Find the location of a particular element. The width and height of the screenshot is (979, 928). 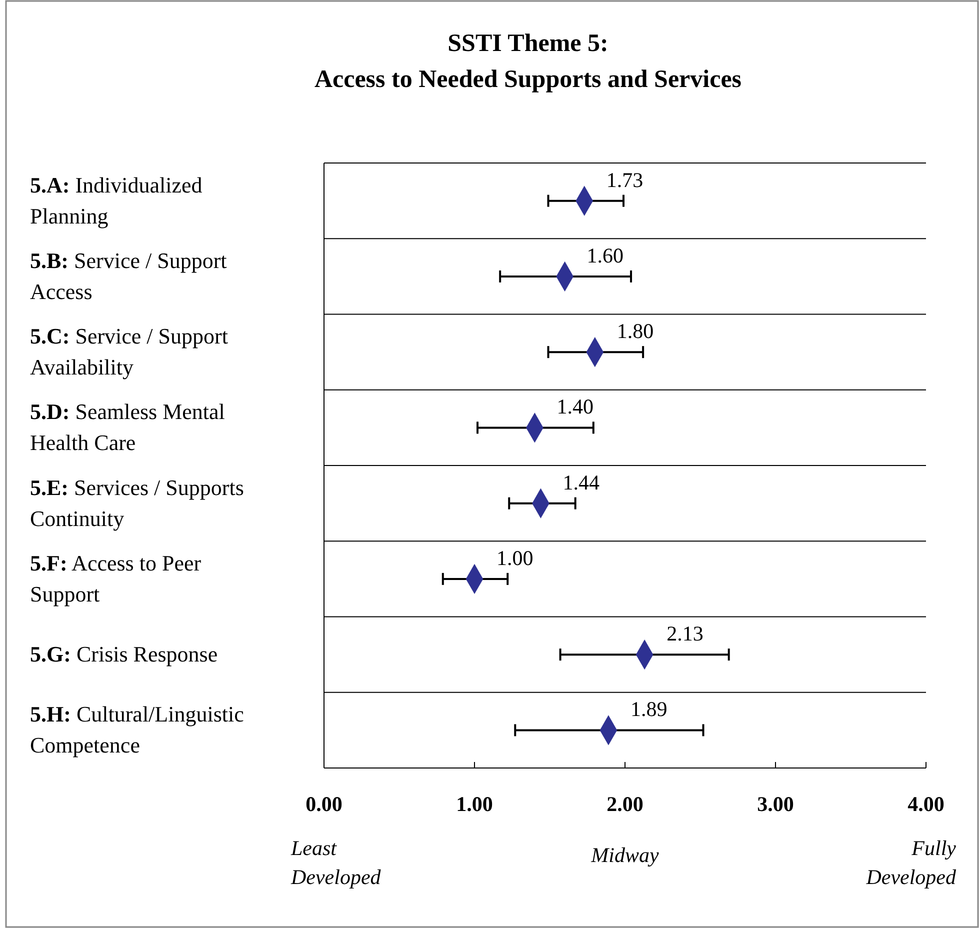

data-label: 1.89 is located at coordinates (649, 709).